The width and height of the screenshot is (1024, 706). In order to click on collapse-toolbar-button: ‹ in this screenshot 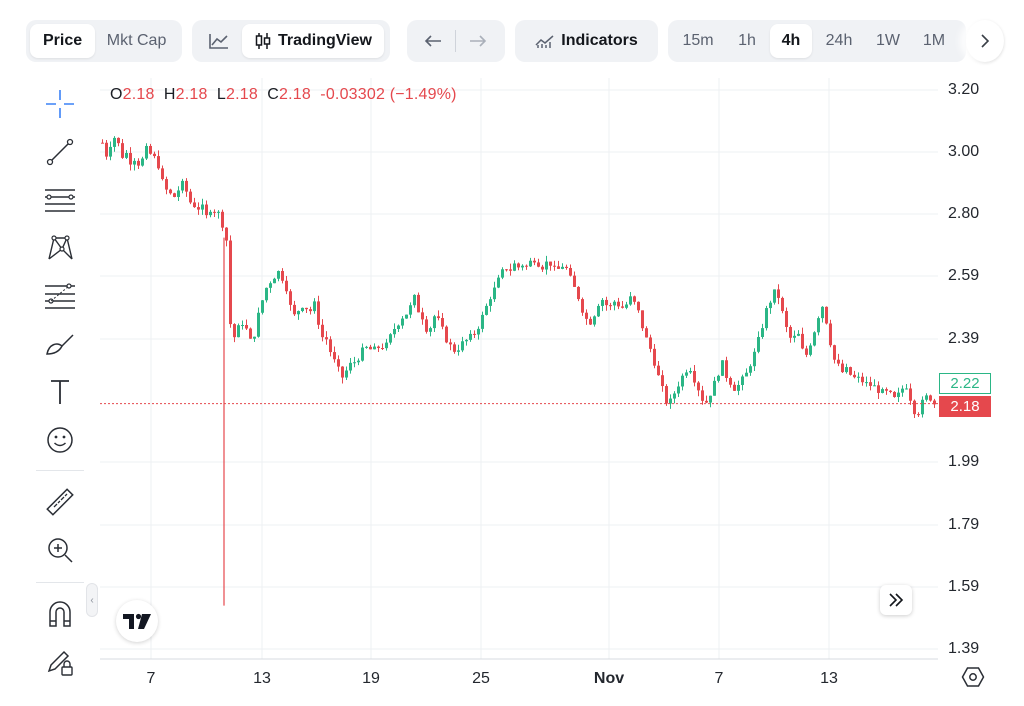, I will do `click(92, 600)`.